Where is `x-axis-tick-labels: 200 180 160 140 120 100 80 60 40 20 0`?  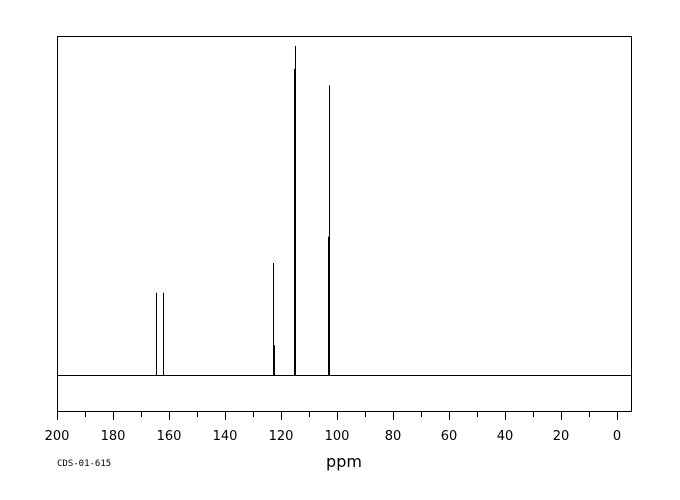 x-axis-tick-labels: 200 180 160 140 120 100 80 60 40 20 0 is located at coordinates (333, 436).